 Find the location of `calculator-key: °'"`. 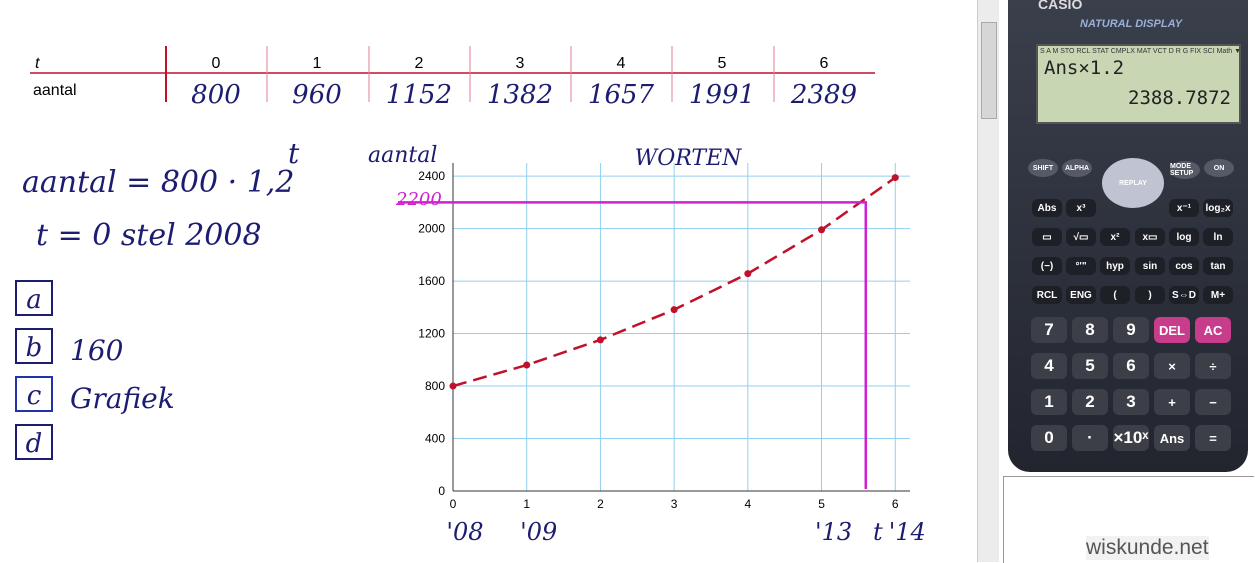

calculator-key: °'" is located at coordinates (1081, 266).